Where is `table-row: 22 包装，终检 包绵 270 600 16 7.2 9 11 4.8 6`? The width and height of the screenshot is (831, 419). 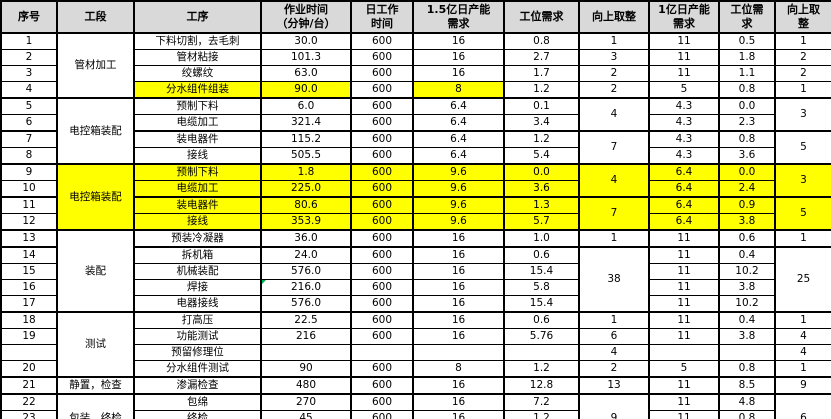 table-row: 22 包装，终检 包绵 270 600 16 7.2 9 11 4.8 6 is located at coordinates (415, 406).